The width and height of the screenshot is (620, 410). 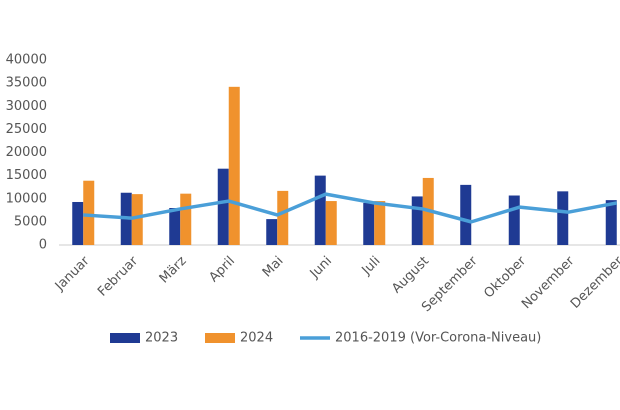 I want to click on y-tick-label: 5000, so click(x=30, y=221).